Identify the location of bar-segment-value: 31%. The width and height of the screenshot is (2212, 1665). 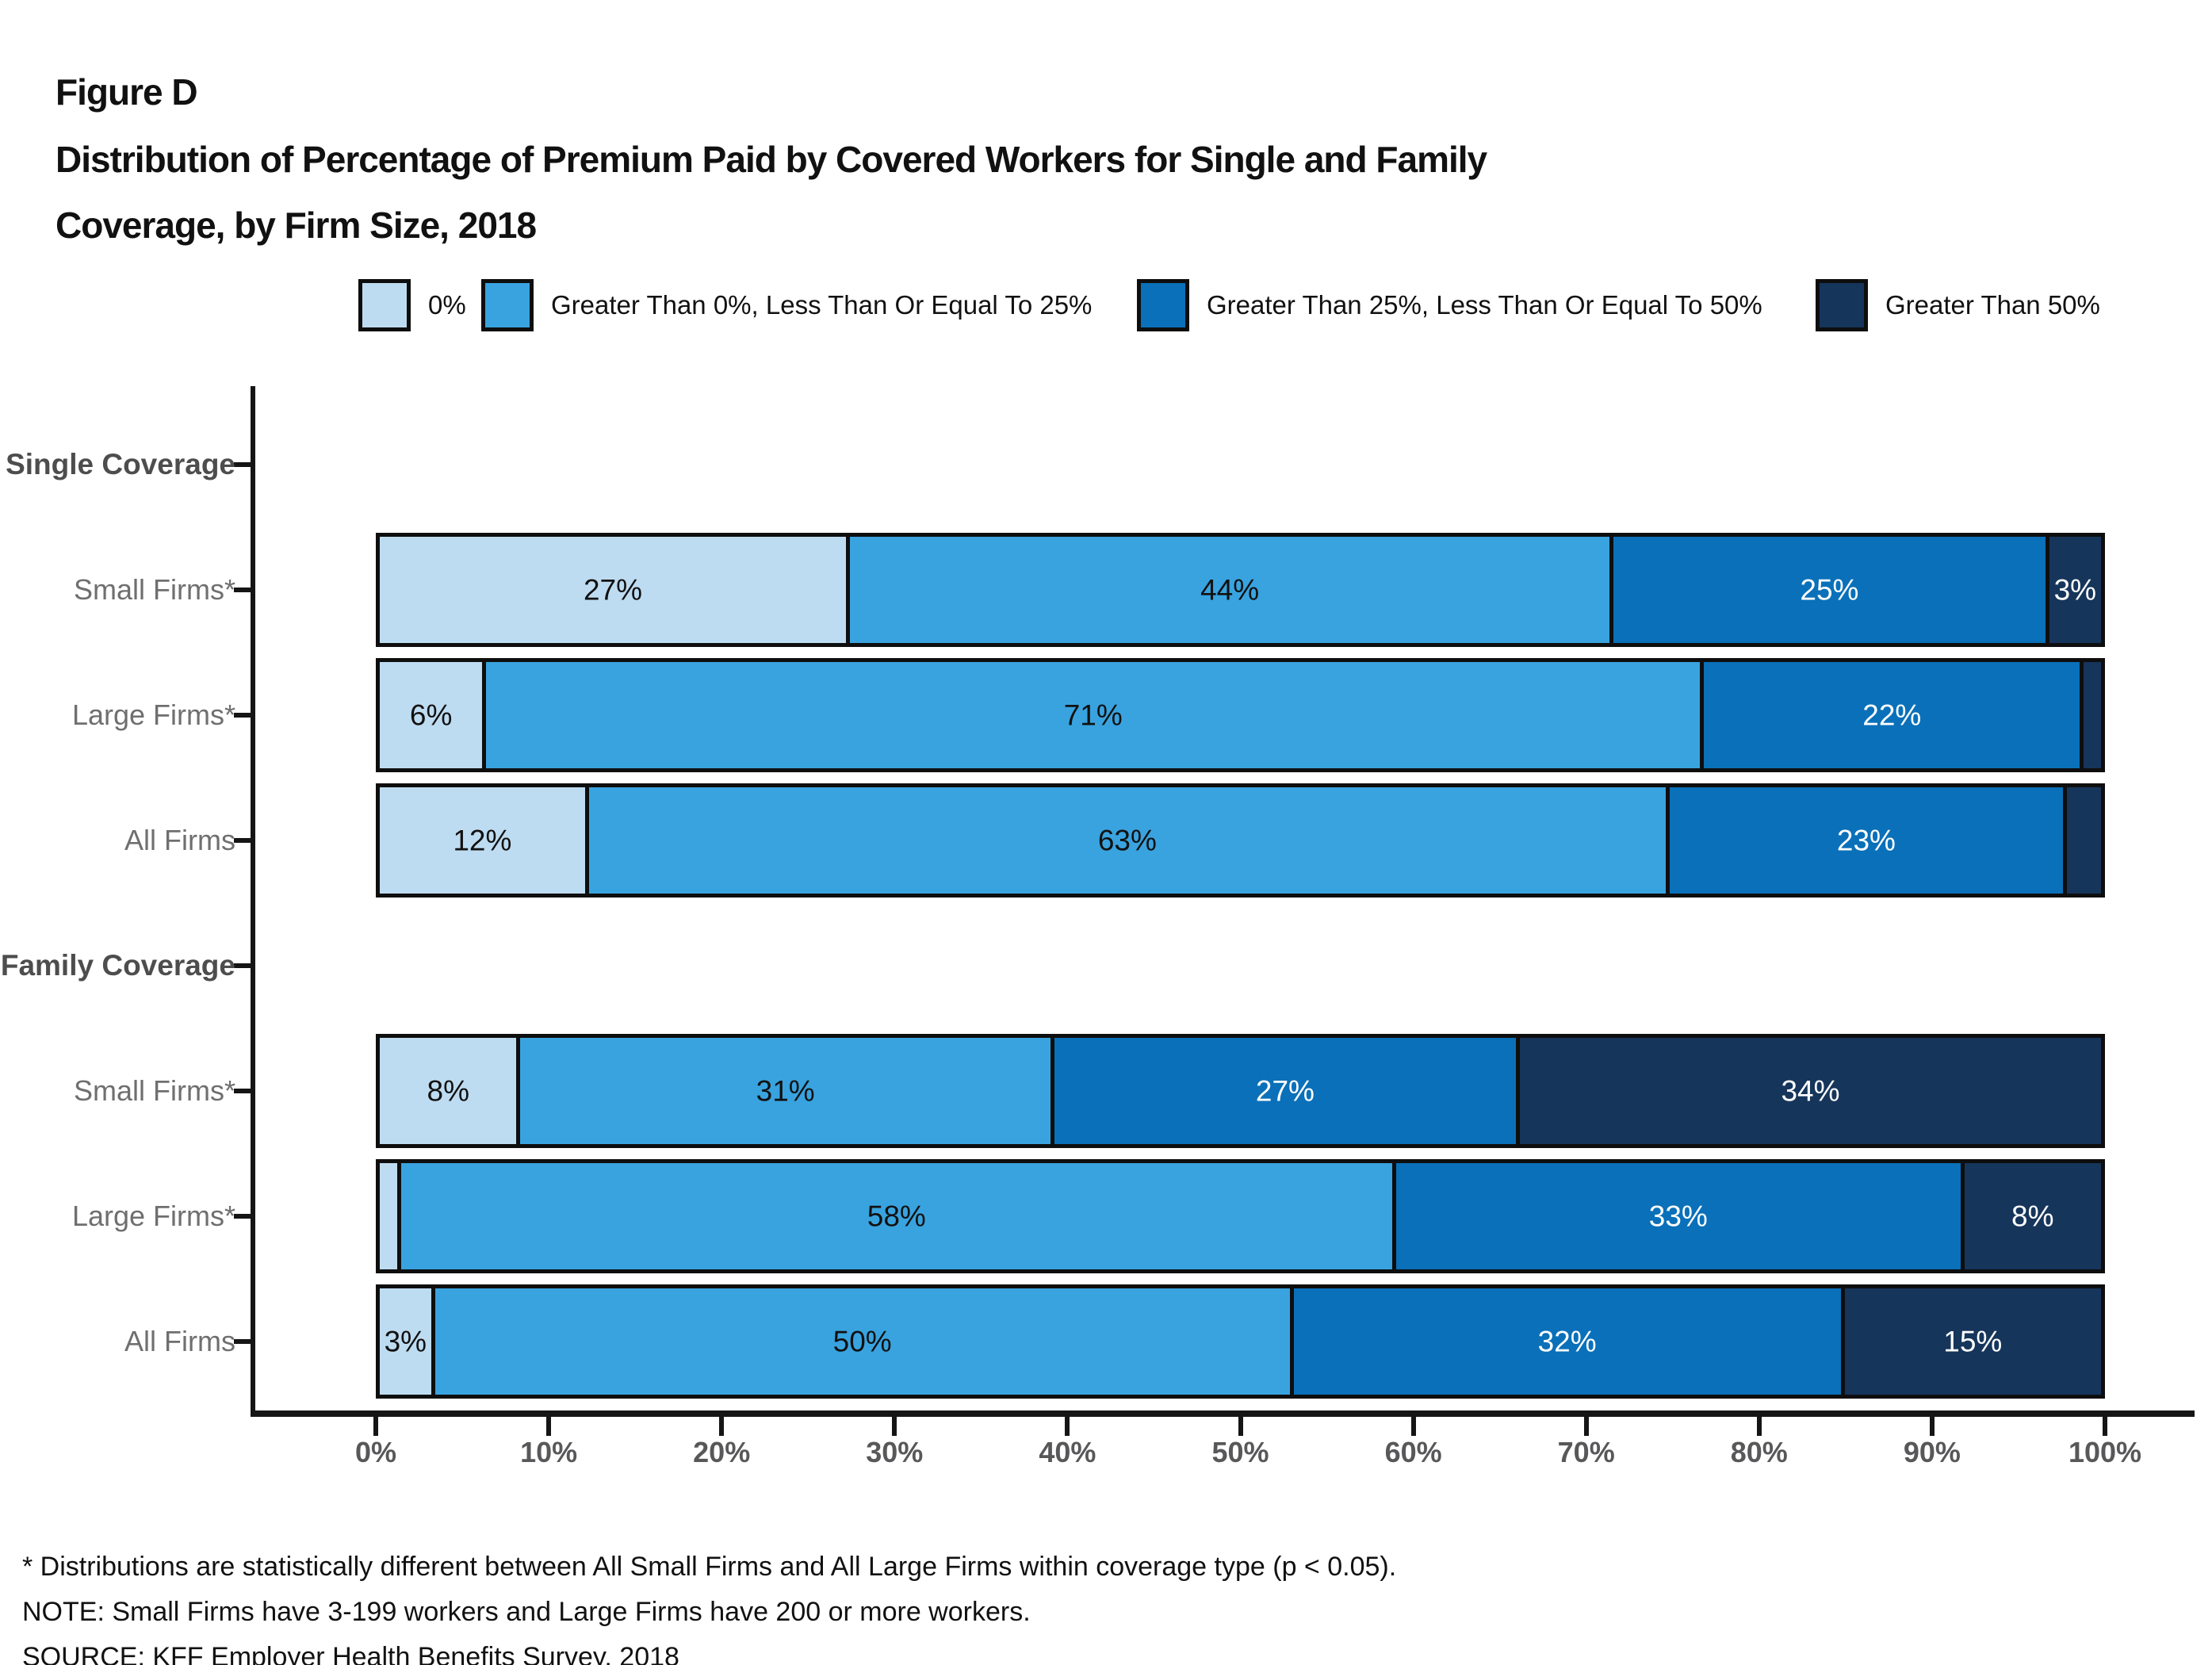
(786, 1091).